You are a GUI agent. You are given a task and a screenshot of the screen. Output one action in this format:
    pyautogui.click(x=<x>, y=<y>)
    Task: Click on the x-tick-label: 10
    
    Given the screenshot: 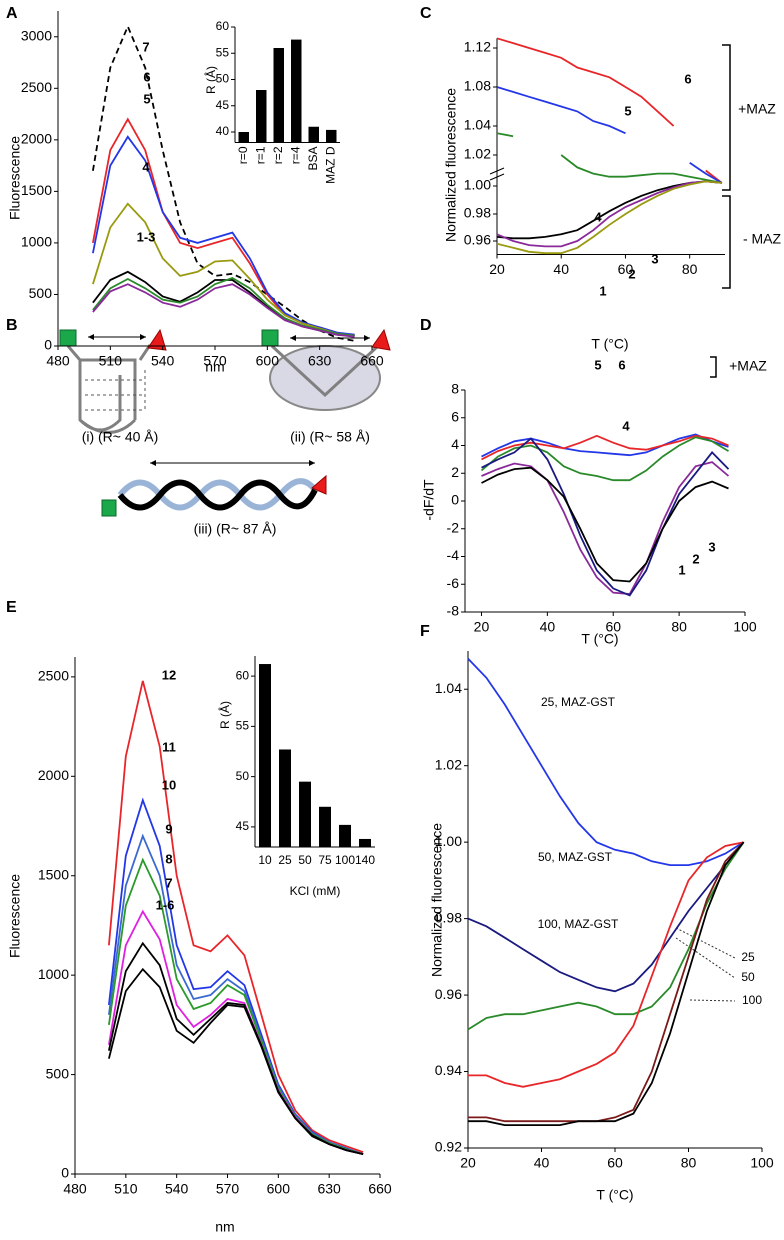 What is the action you would take?
    pyautogui.click(x=265, y=860)
    